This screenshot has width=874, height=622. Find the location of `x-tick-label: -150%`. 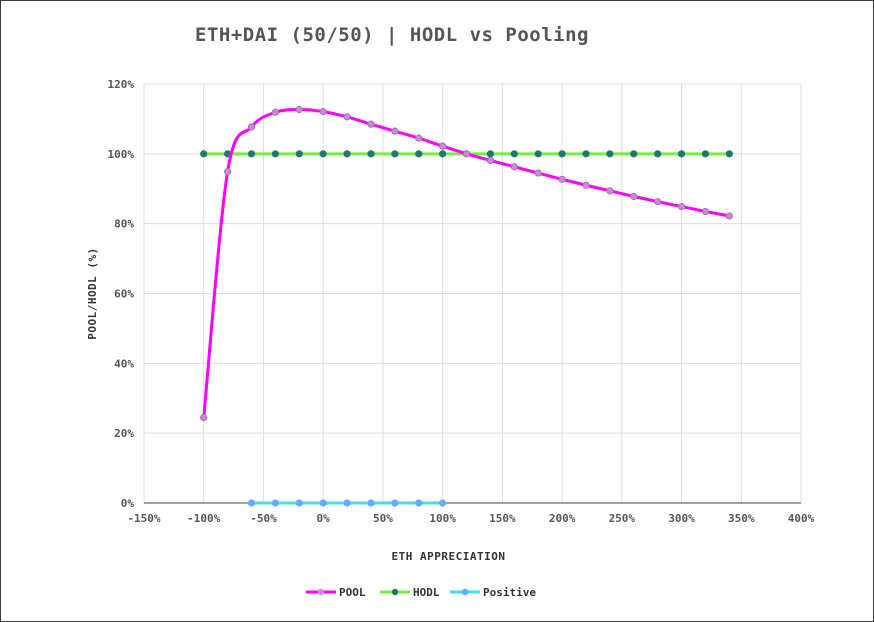

x-tick-label: -150% is located at coordinates (143, 518).